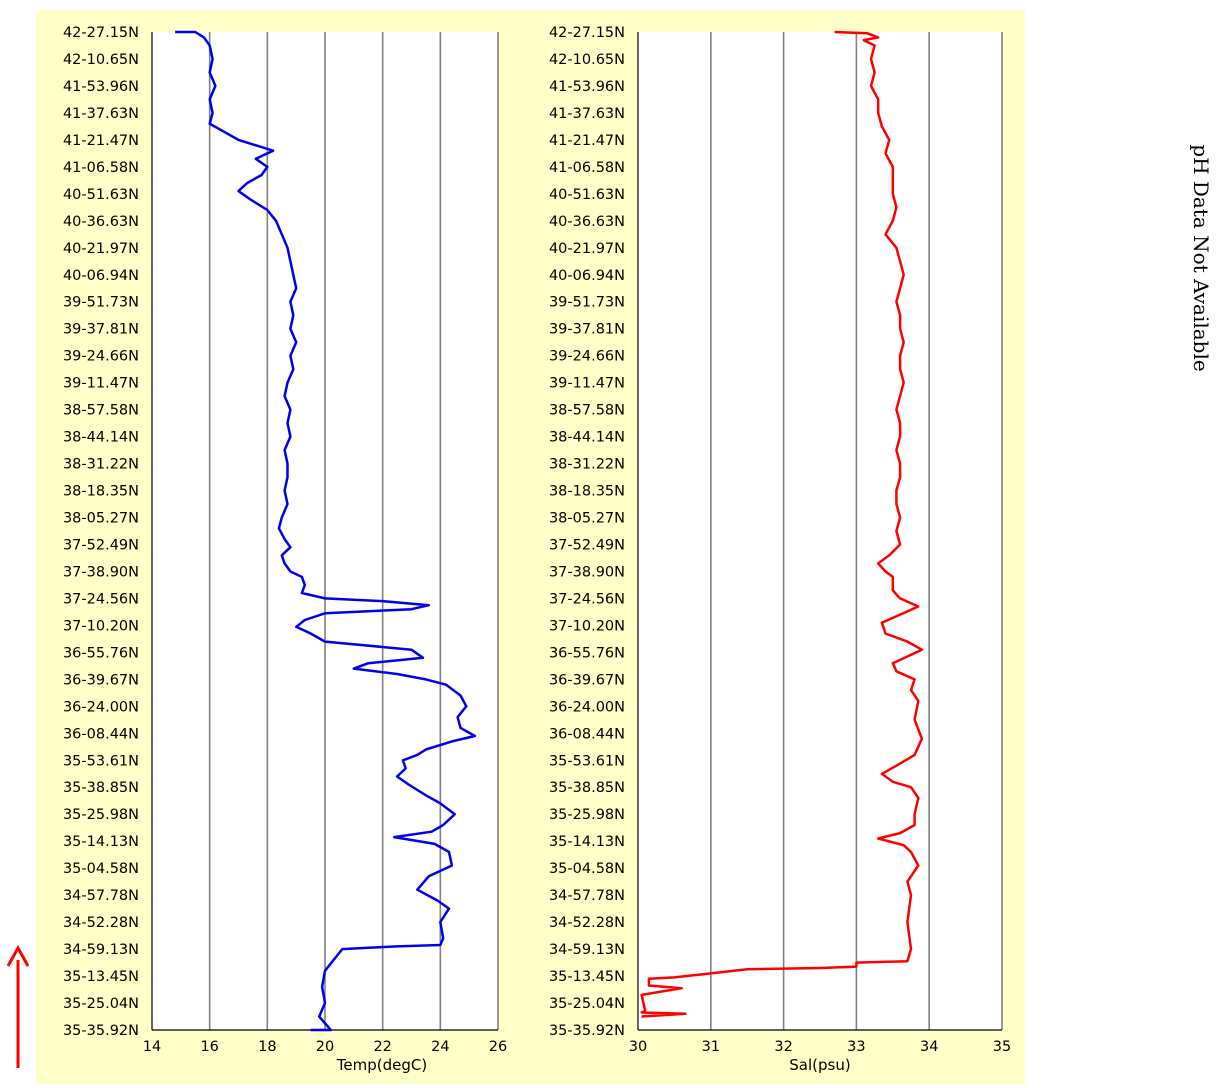 The width and height of the screenshot is (1220, 1088). Describe the element at coordinates (101, 1031) in the screenshot. I see `temp-y-tick-label: 35-35.92N` at that location.